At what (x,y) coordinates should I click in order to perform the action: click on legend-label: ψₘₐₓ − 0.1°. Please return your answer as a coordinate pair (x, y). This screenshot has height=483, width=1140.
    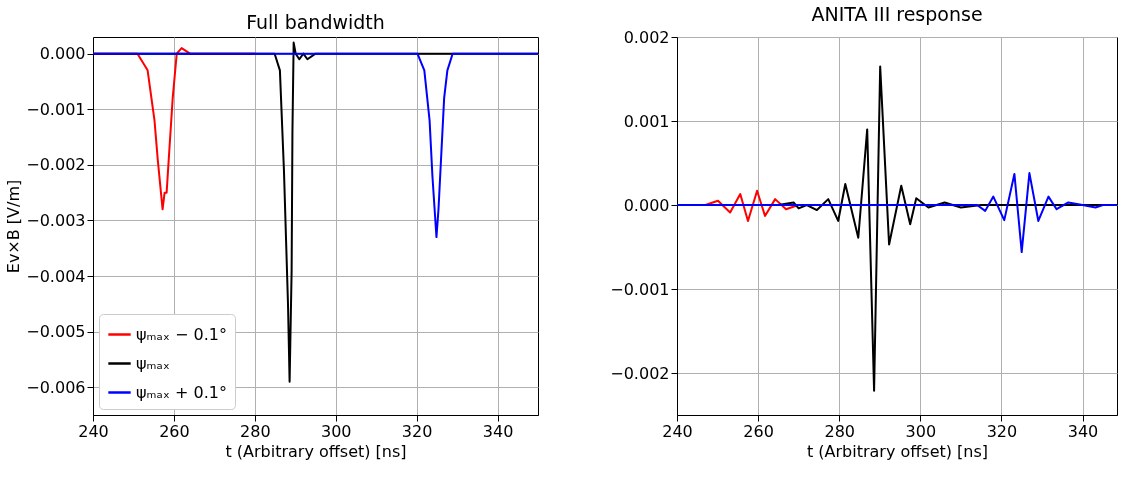
    Looking at the image, I should click on (181, 334).